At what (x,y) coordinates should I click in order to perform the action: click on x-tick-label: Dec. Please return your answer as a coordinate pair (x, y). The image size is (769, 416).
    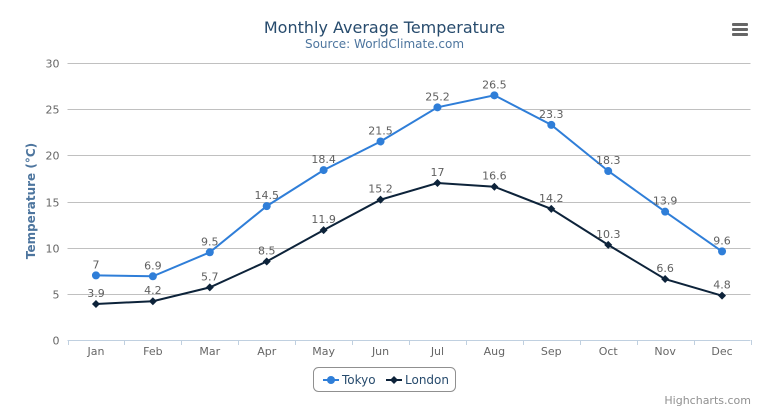
    Looking at the image, I should click on (721, 351).